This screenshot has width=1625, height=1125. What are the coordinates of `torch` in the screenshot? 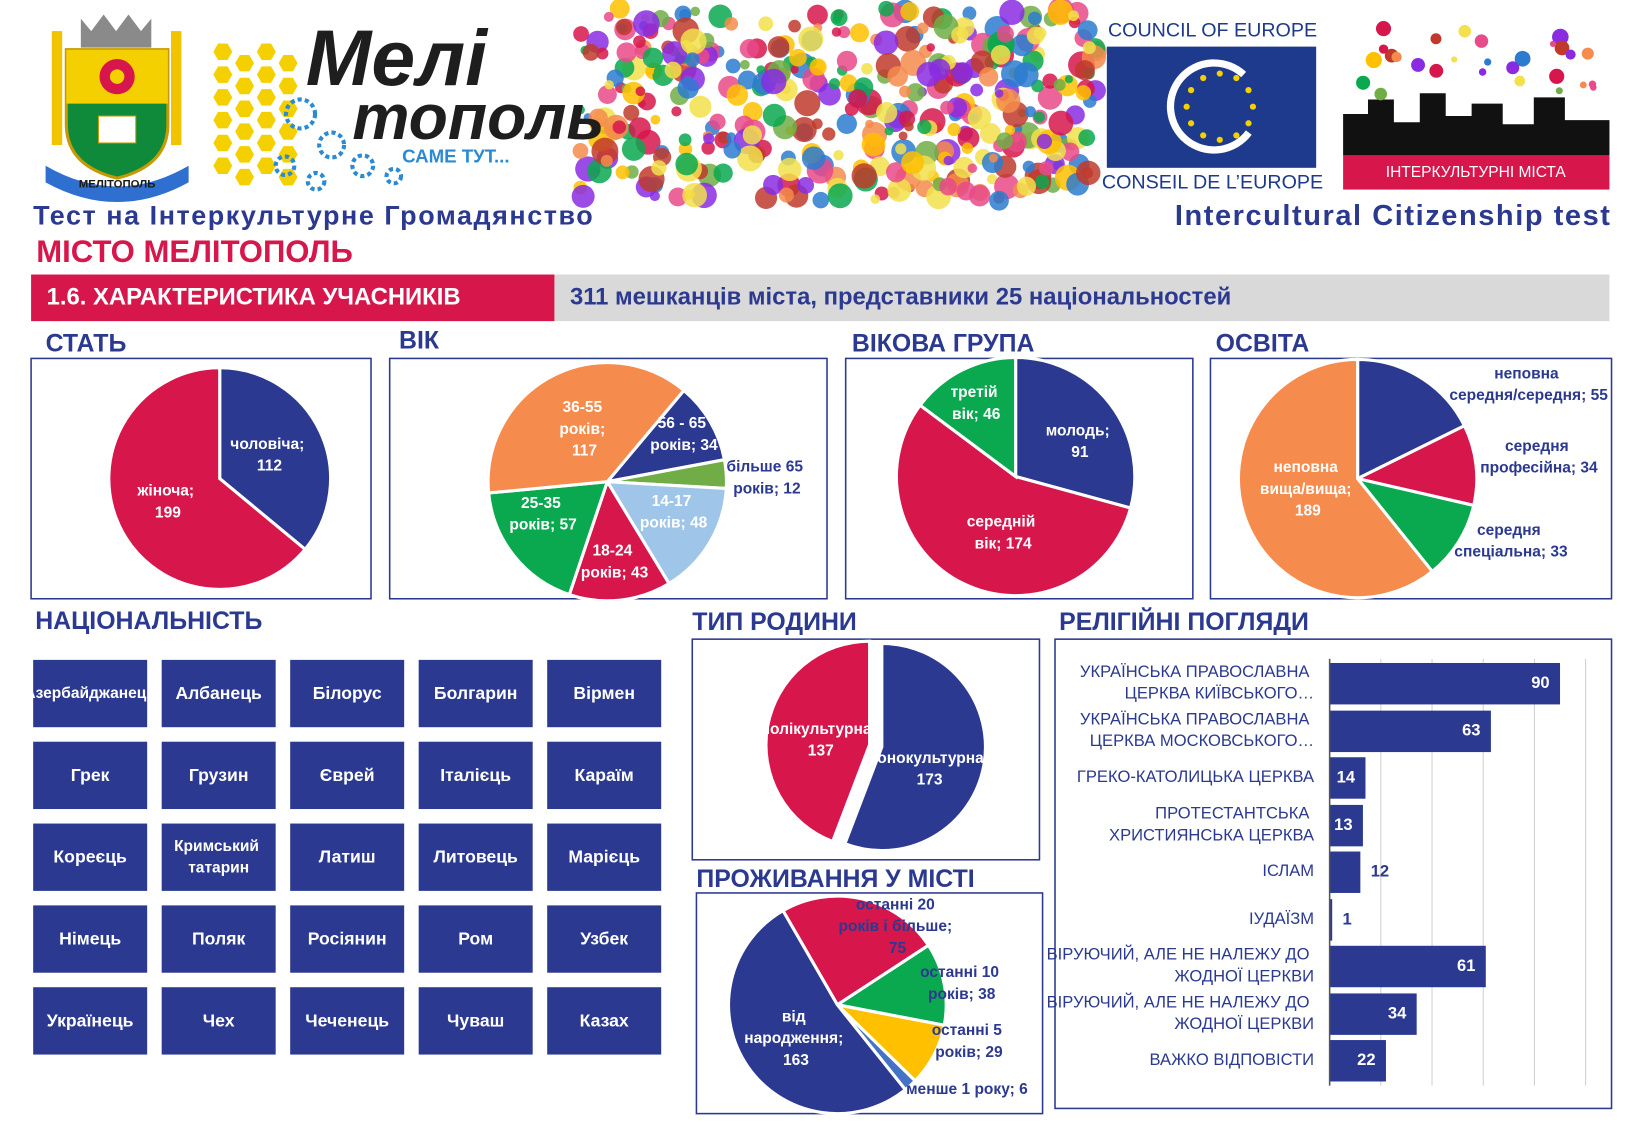 It's located at (176, 88).